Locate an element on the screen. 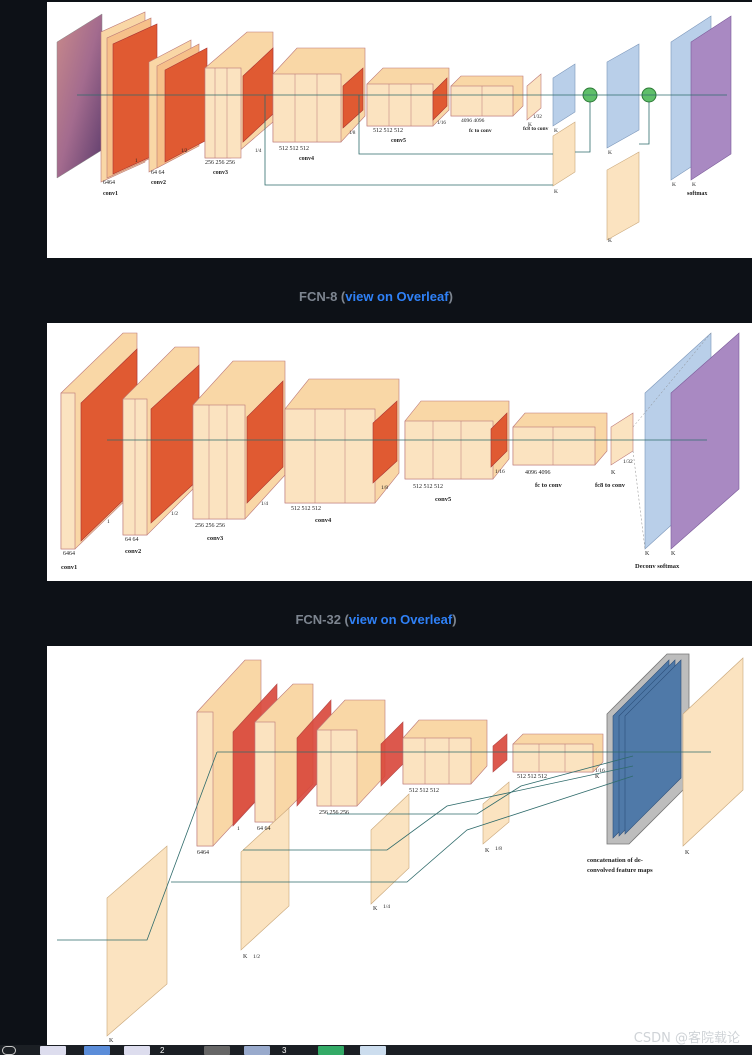 The image size is (752, 1055). taskbar: 2 3 is located at coordinates (376, 1050).